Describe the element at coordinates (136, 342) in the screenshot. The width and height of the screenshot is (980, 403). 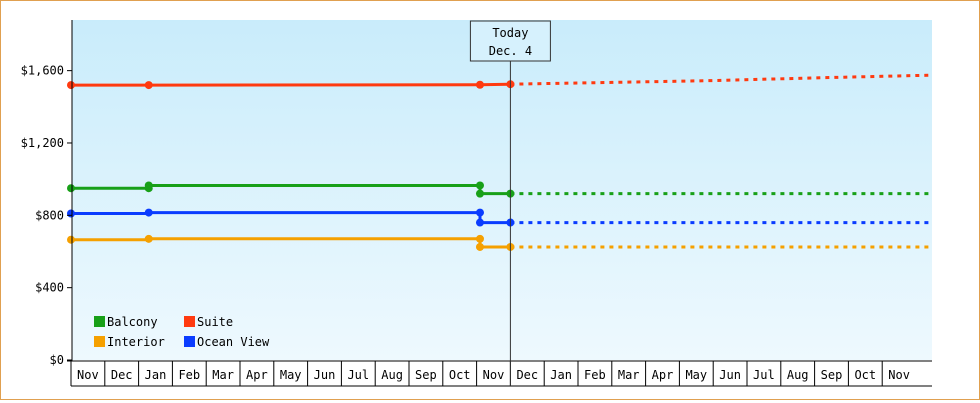
I see `legend-label: Interior` at that location.